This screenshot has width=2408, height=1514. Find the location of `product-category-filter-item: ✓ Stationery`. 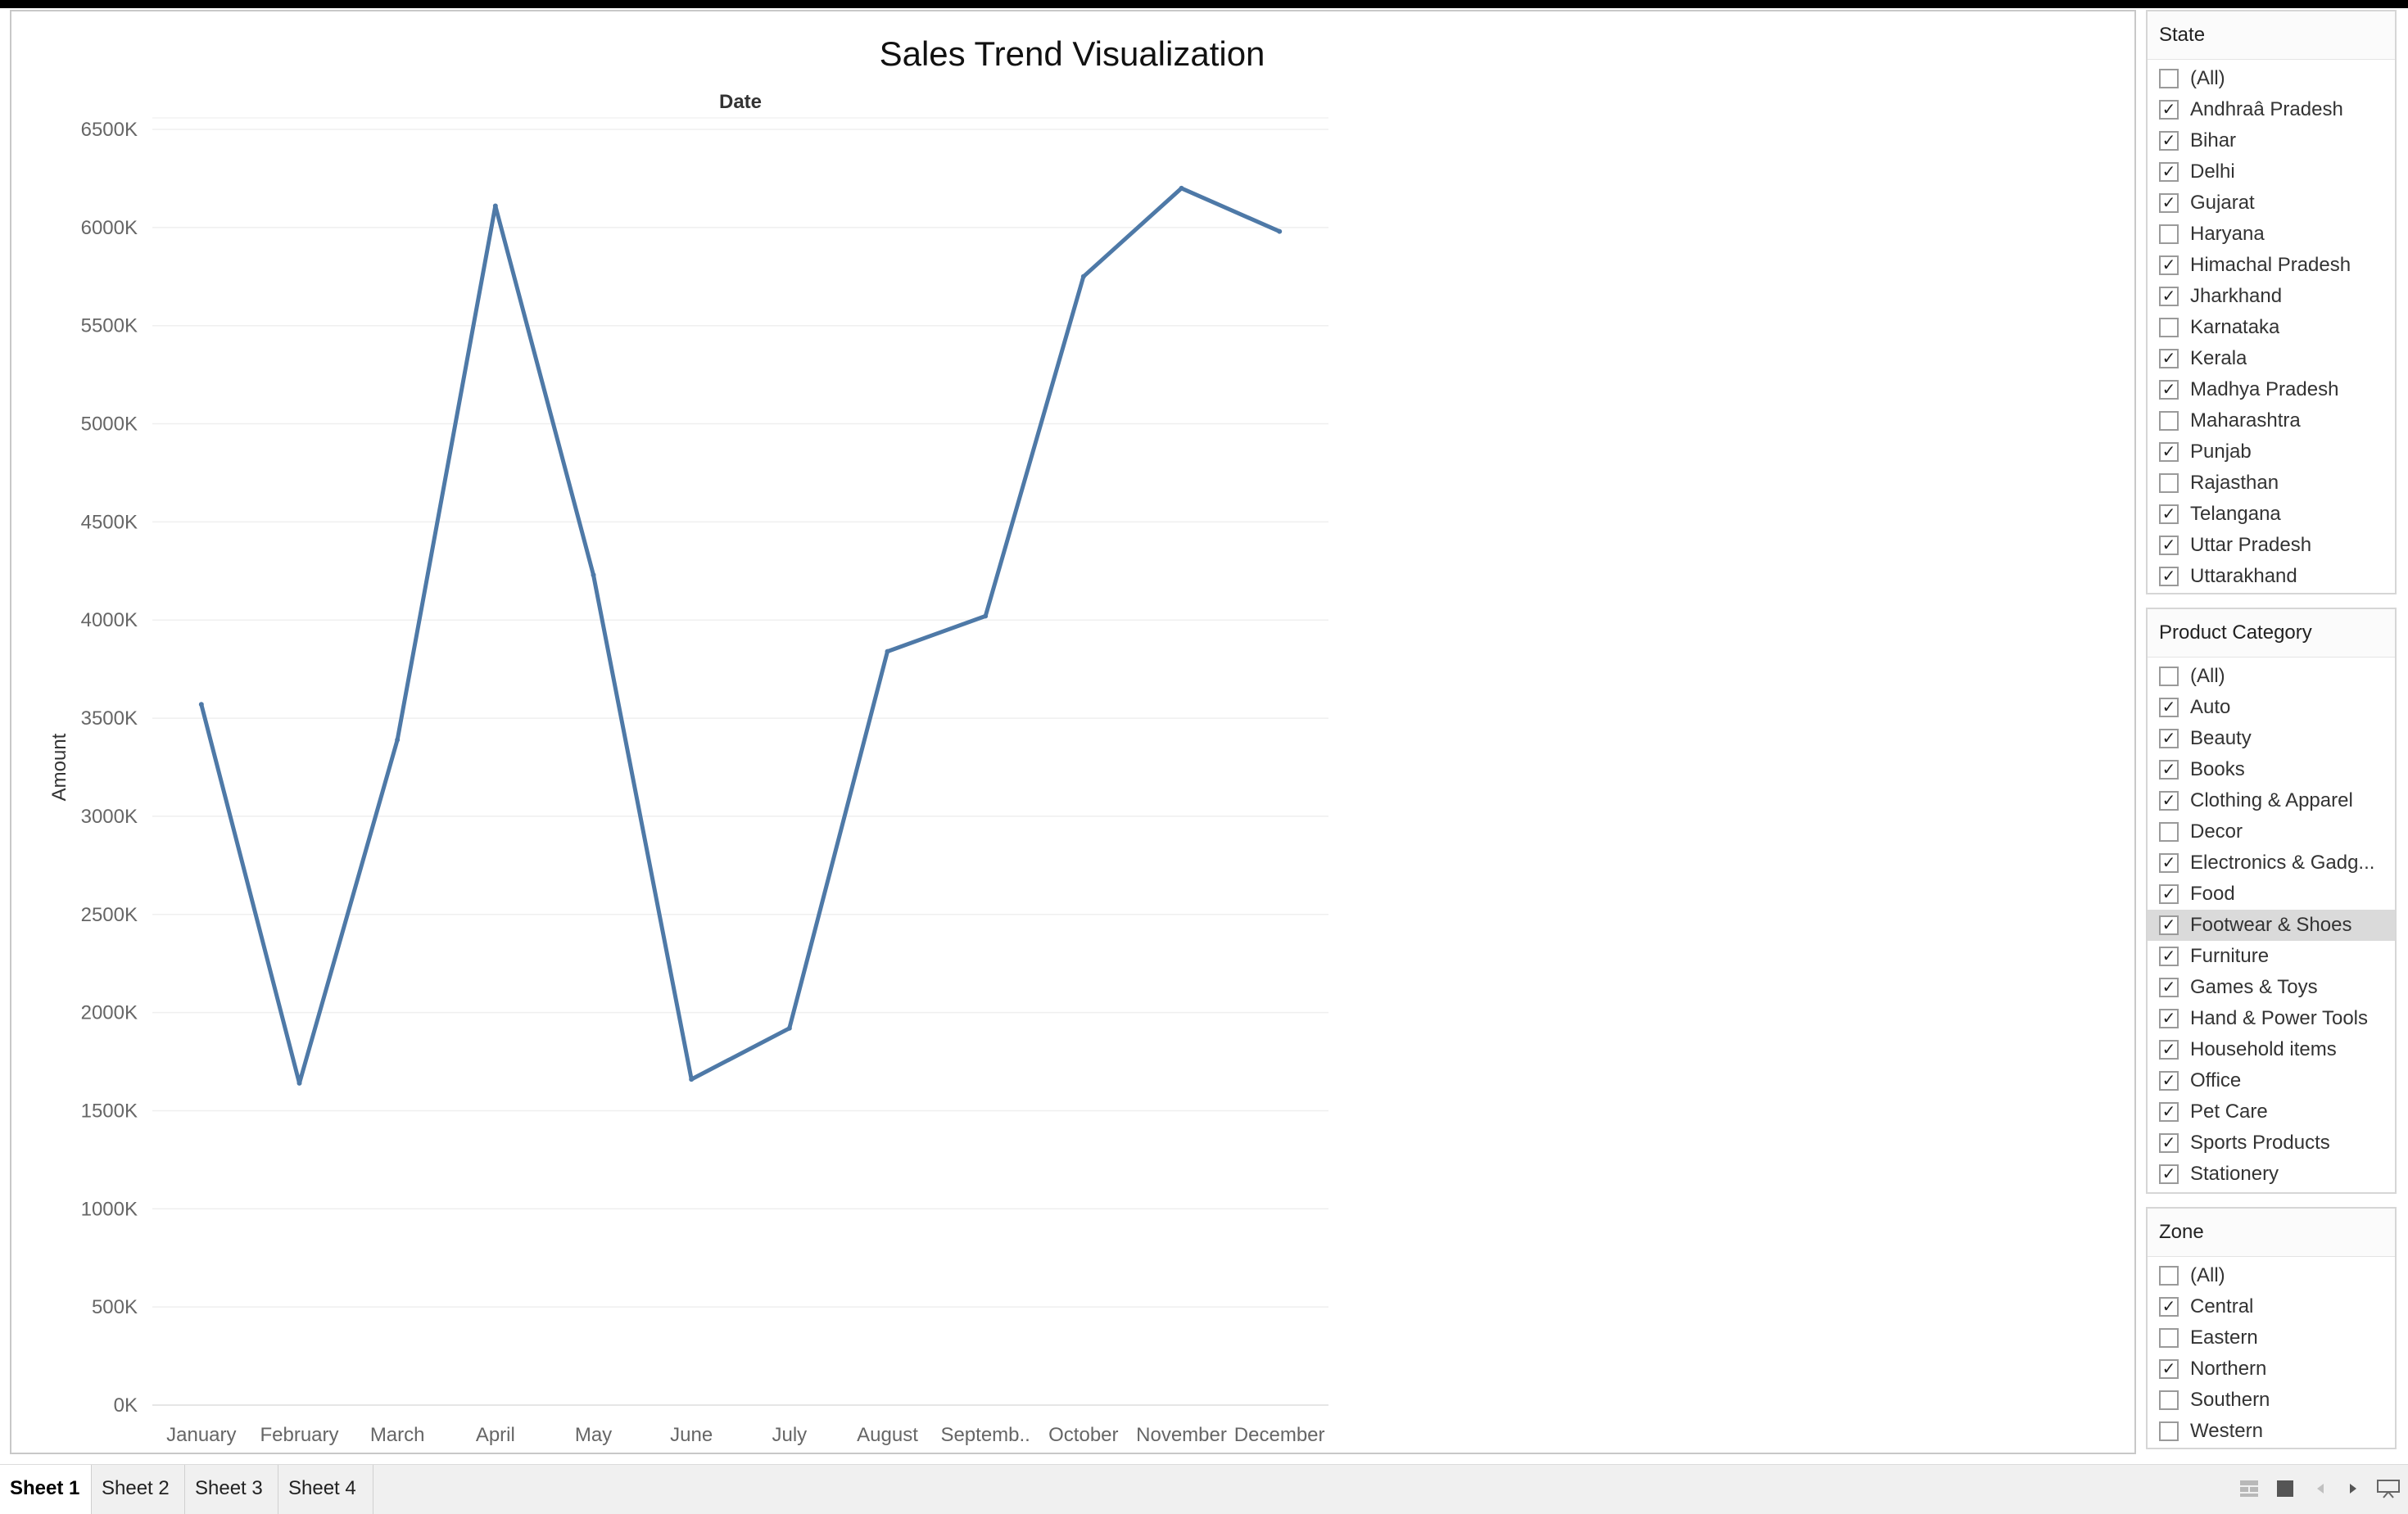

product-category-filter-item: ✓ Stationery is located at coordinates (2271, 1174).